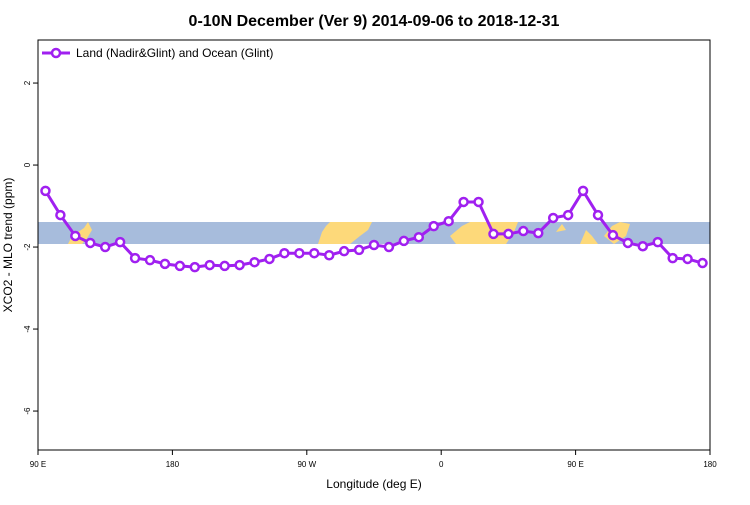 This screenshot has width=750, height=505. Describe the element at coordinates (27, 164) in the screenshot. I see `y-tick-label: 0` at that location.